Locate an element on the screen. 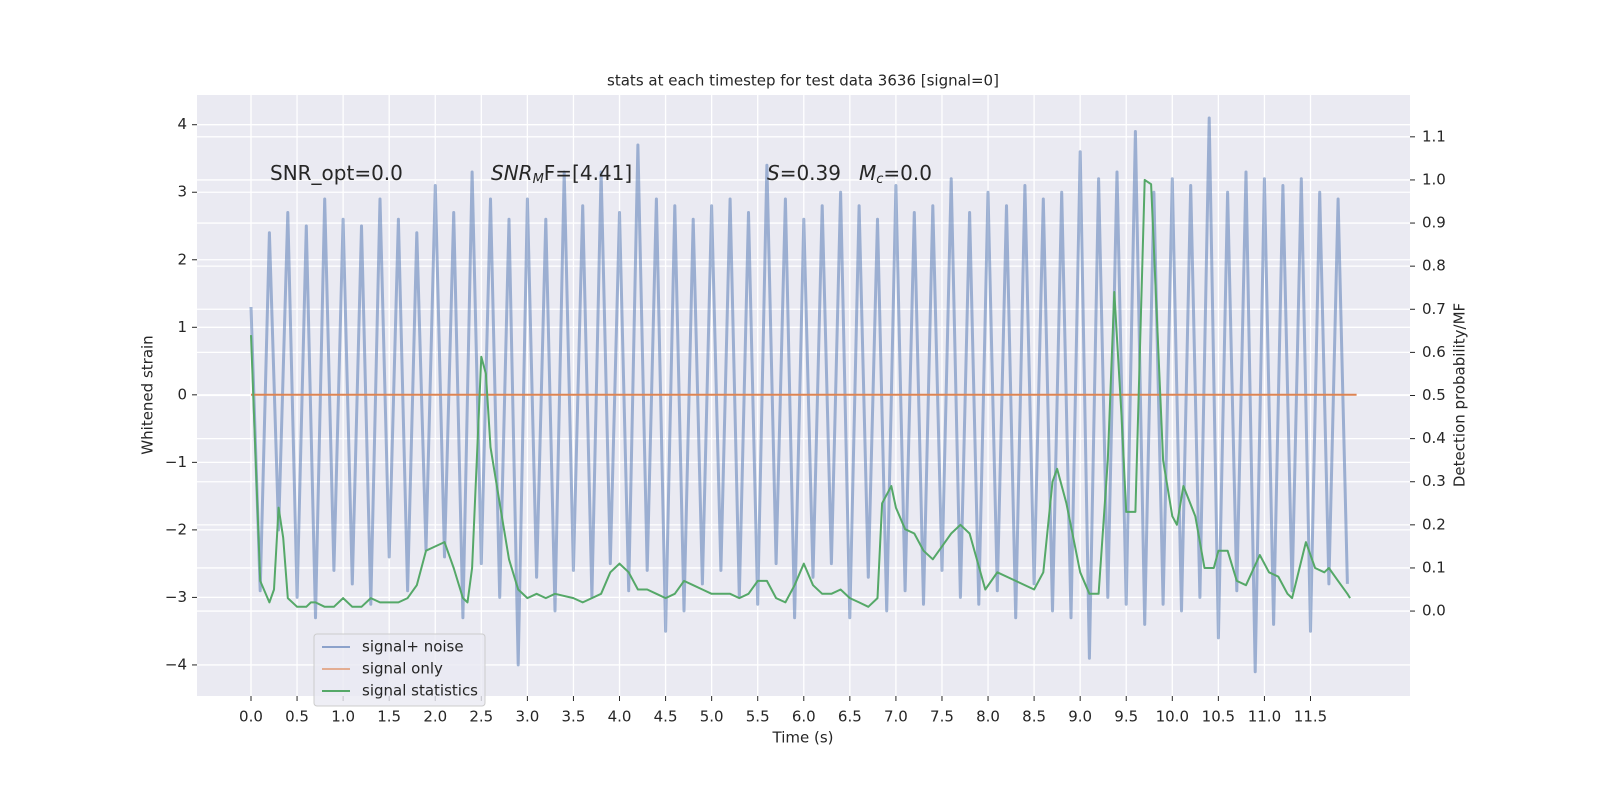 This screenshot has height=800, width=1600. annotation-text: =0.0 is located at coordinates (907, 173).